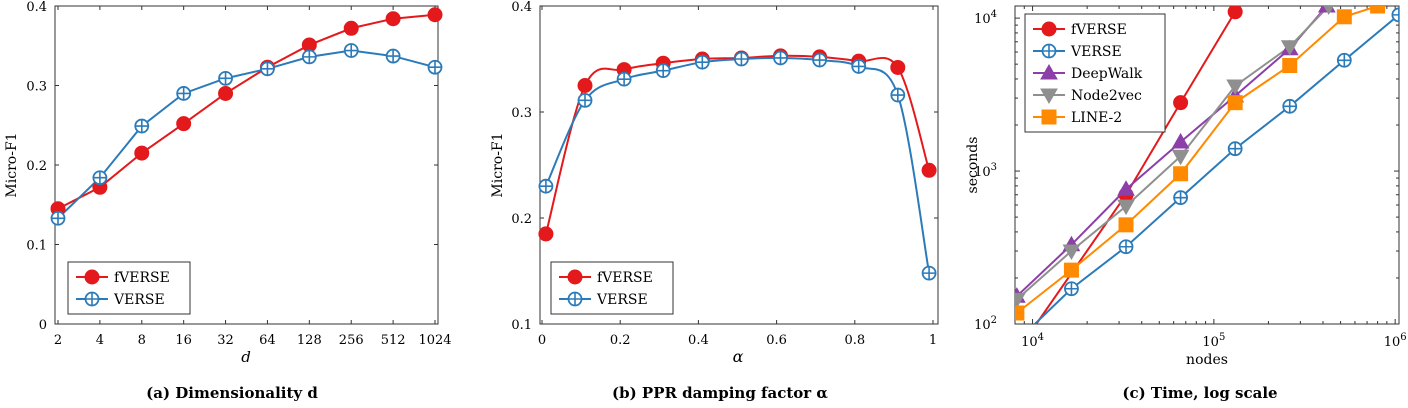 This screenshot has width=1408, height=408. Describe the element at coordinates (625, 278) in the screenshot. I see `b-legend-label-fverse: fVERSE` at that location.